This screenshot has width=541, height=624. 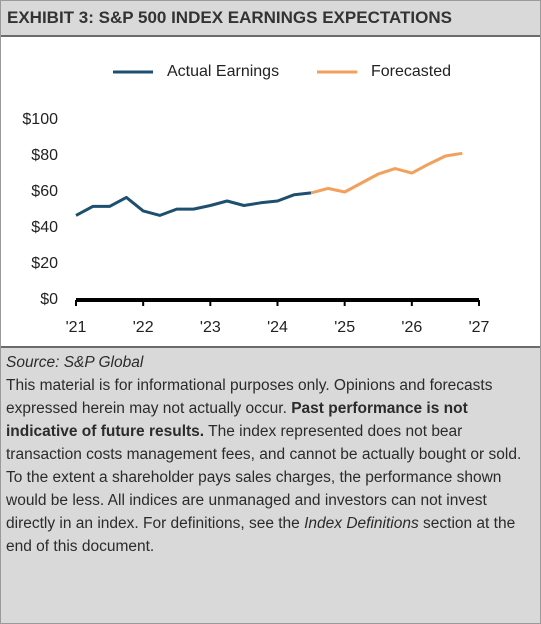 I want to click on note-text: section at the end of this document., so click(x=261, y=535).